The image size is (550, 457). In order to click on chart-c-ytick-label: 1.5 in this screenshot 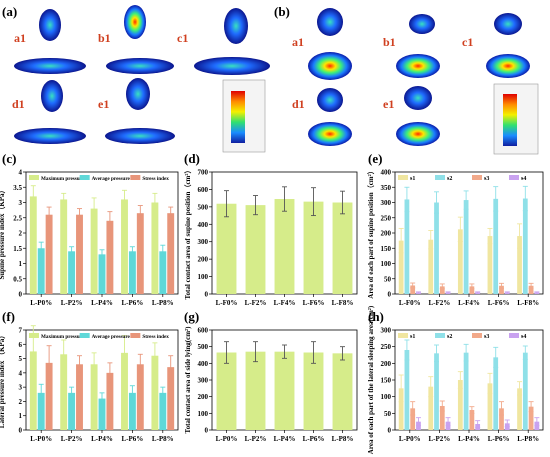, I will do `click(17, 249)`.